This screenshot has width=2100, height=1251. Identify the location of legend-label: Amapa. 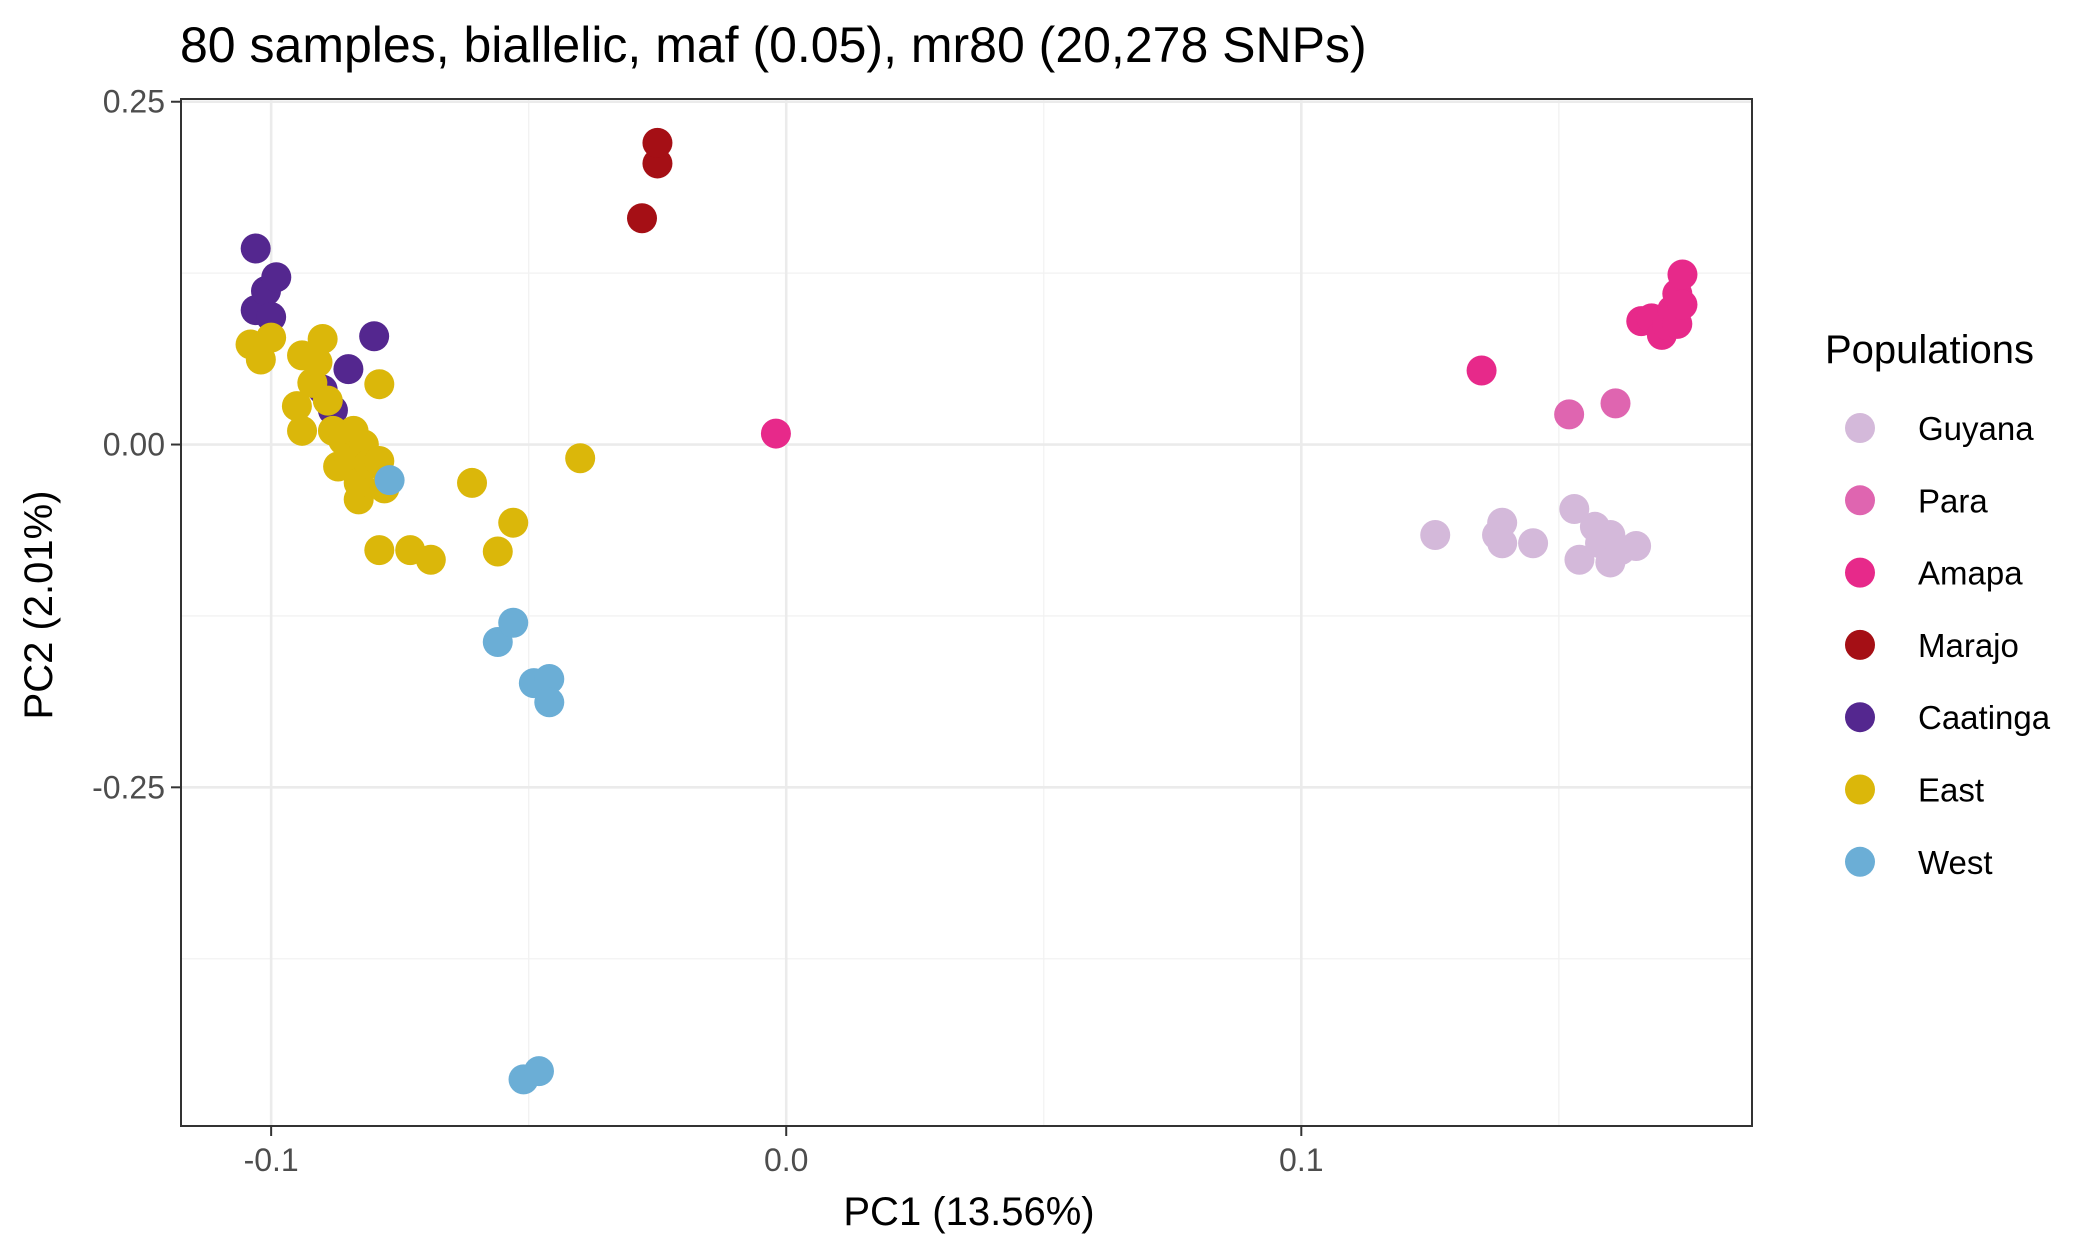
(1970, 573).